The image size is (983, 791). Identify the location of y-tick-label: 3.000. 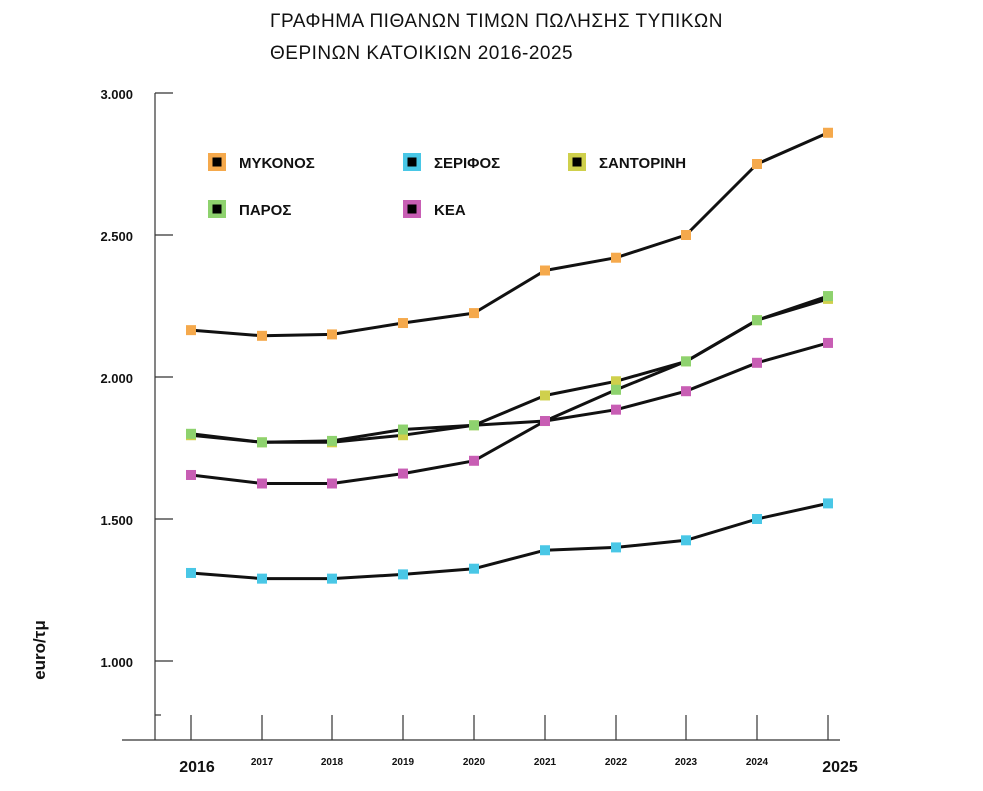
(116, 94).